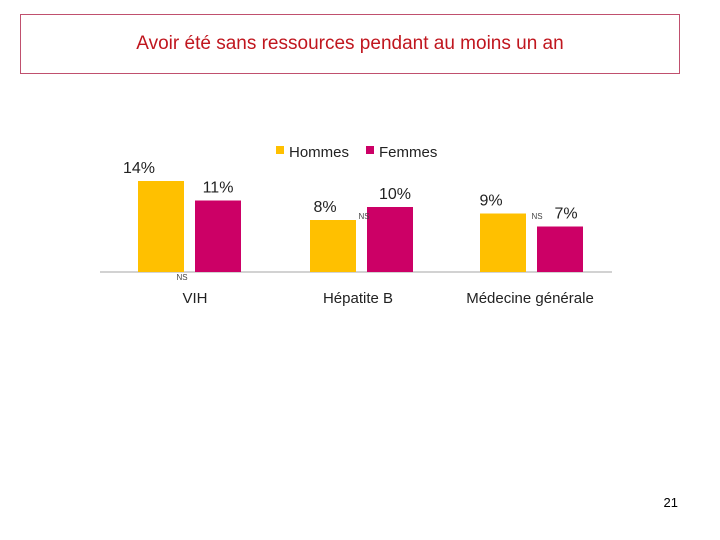 The height and width of the screenshot is (540, 720). Describe the element at coordinates (395, 194) in the screenshot. I see `data-label: 10%` at that location.